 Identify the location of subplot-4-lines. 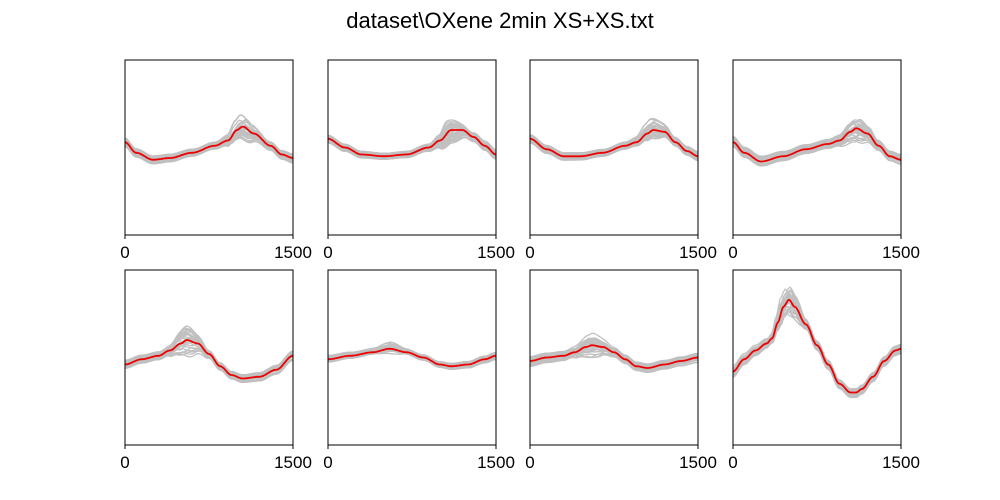
(817, 142).